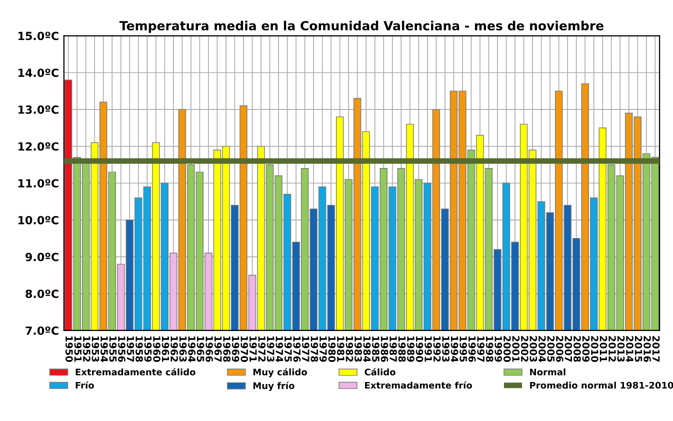 The height and width of the screenshot is (421, 673). What do you see at coordinates (402, 349) in the screenshot?
I see `x-tick-label: 1988` at bounding box center [402, 349].